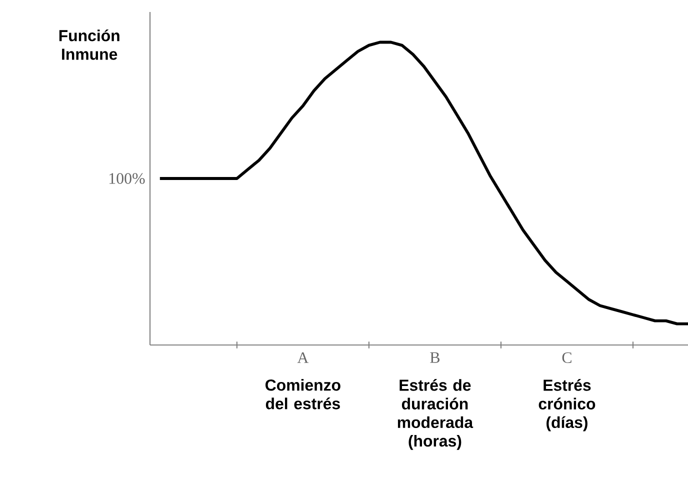  Describe the element at coordinates (302, 394) in the screenshot. I see `text: Comienzo del estrés` at that location.